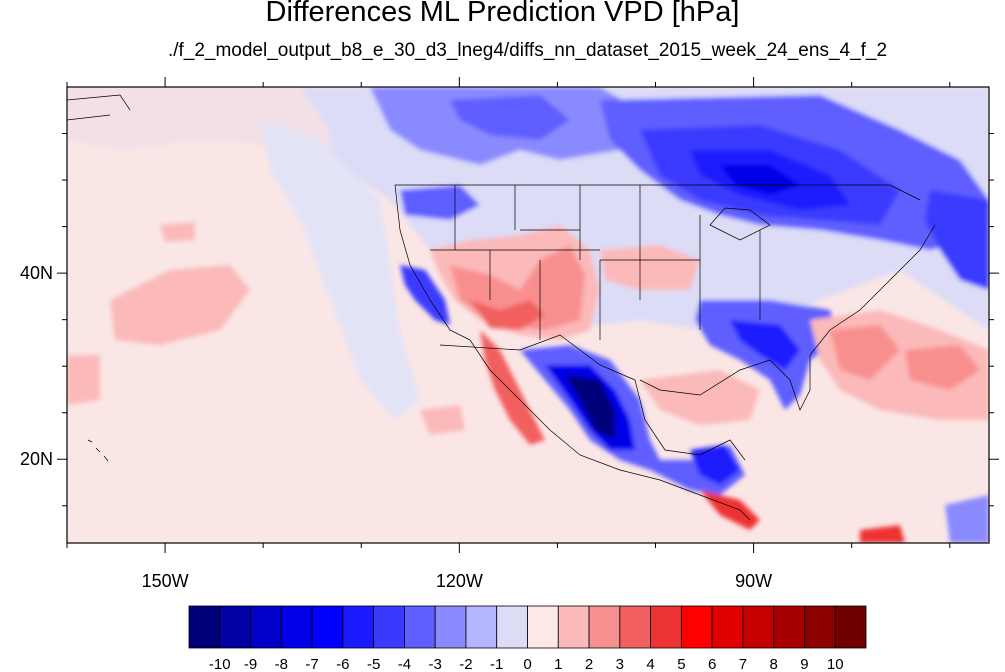 The height and width of the screenshot is (672, 1005). Describe the element at coordinates (442, 420) in the screenshot. I see `pacific-light-red-south` at that location.